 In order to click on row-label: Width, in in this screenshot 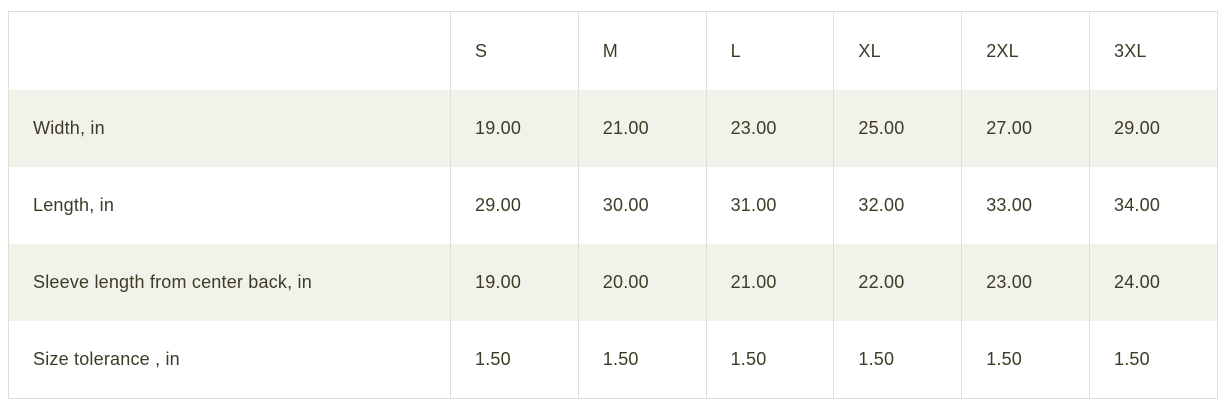, I will do `click(229, 128)`.